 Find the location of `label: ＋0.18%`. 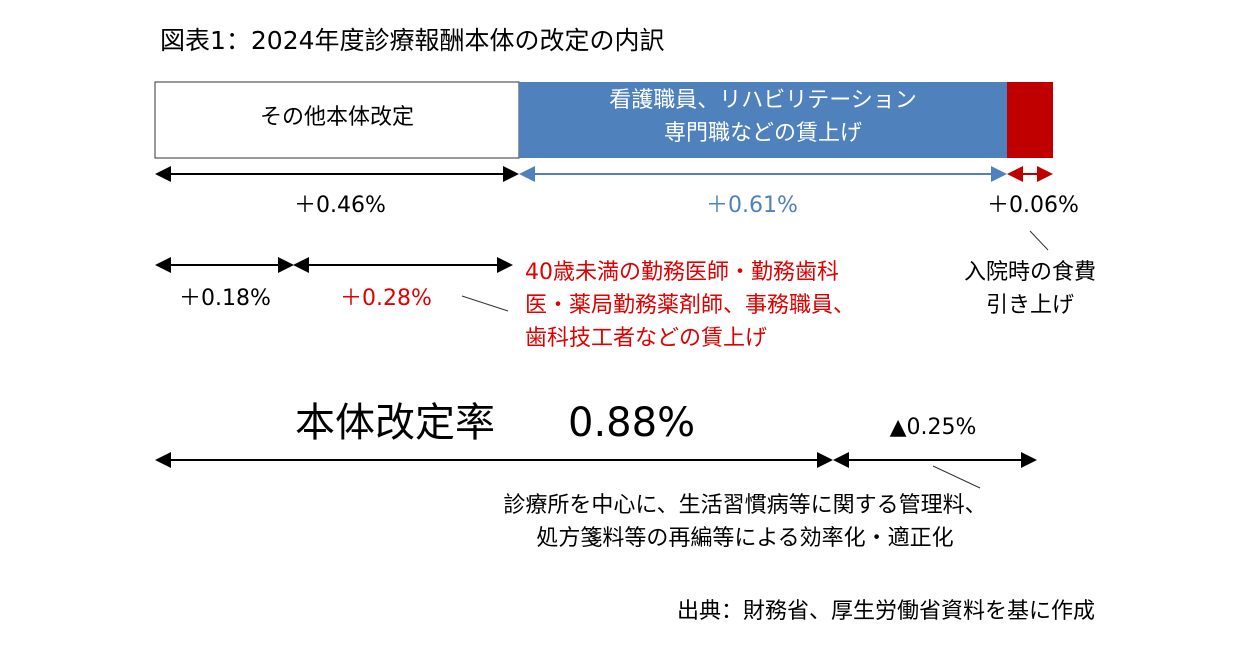

label: ＋0.18% is located at coordinates (225, 298).